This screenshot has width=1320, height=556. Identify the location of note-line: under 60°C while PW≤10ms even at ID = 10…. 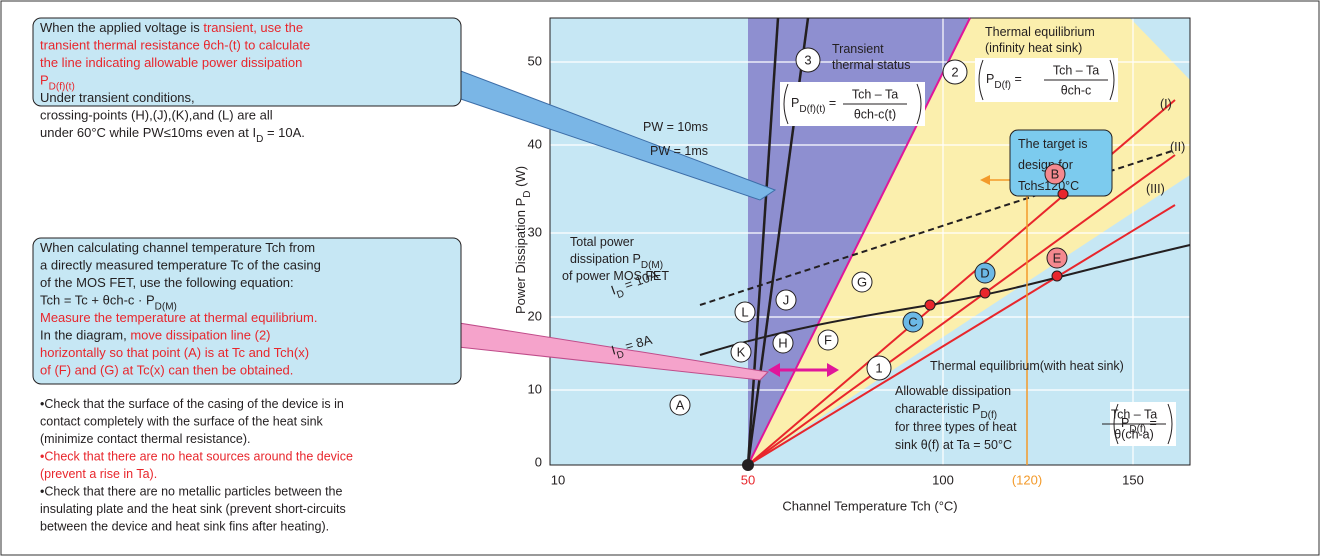
(172, 135).